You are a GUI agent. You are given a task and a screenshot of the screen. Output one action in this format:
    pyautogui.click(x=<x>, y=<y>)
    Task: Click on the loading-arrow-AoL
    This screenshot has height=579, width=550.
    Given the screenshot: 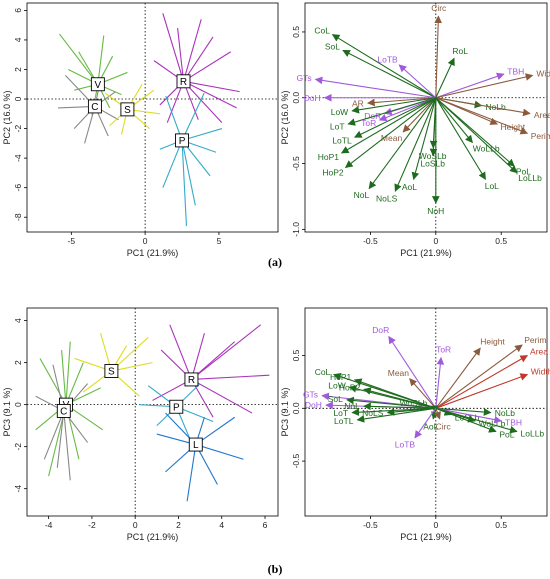 What is the action you would take?
    pyautogui.click(x=424, y=139)
    